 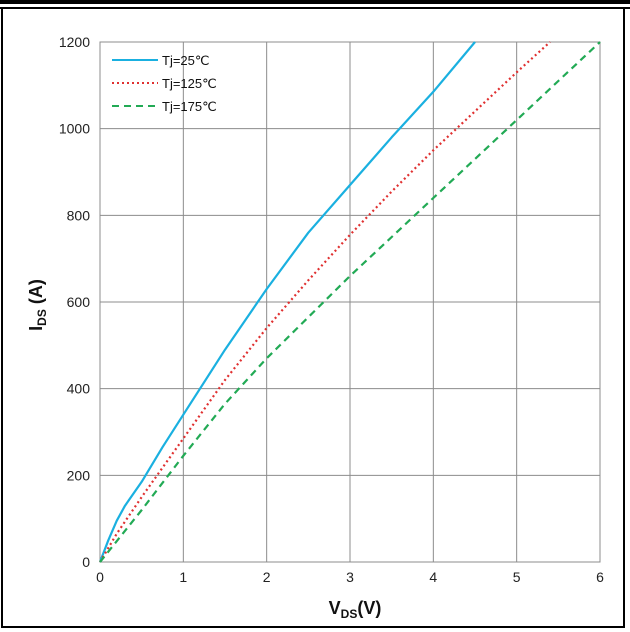 What do you see at coordinates (185, 60) in the screenshot?
I see `legend-label-1: Tj=25℃` at bounding box center [185, 60].